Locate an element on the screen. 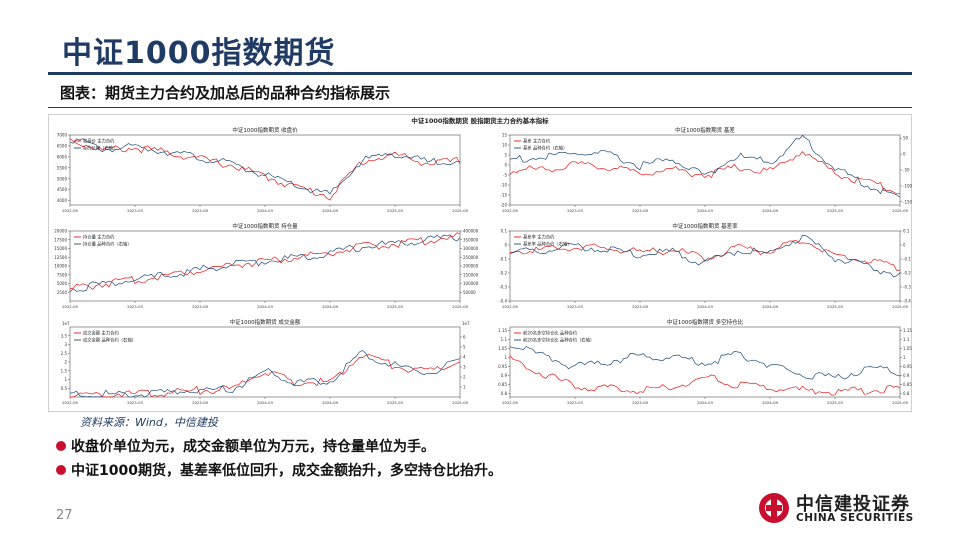 The width and height of the screenshot is (960, 540). y2-tick-label: 250000 is located at coordinates (471, 257).